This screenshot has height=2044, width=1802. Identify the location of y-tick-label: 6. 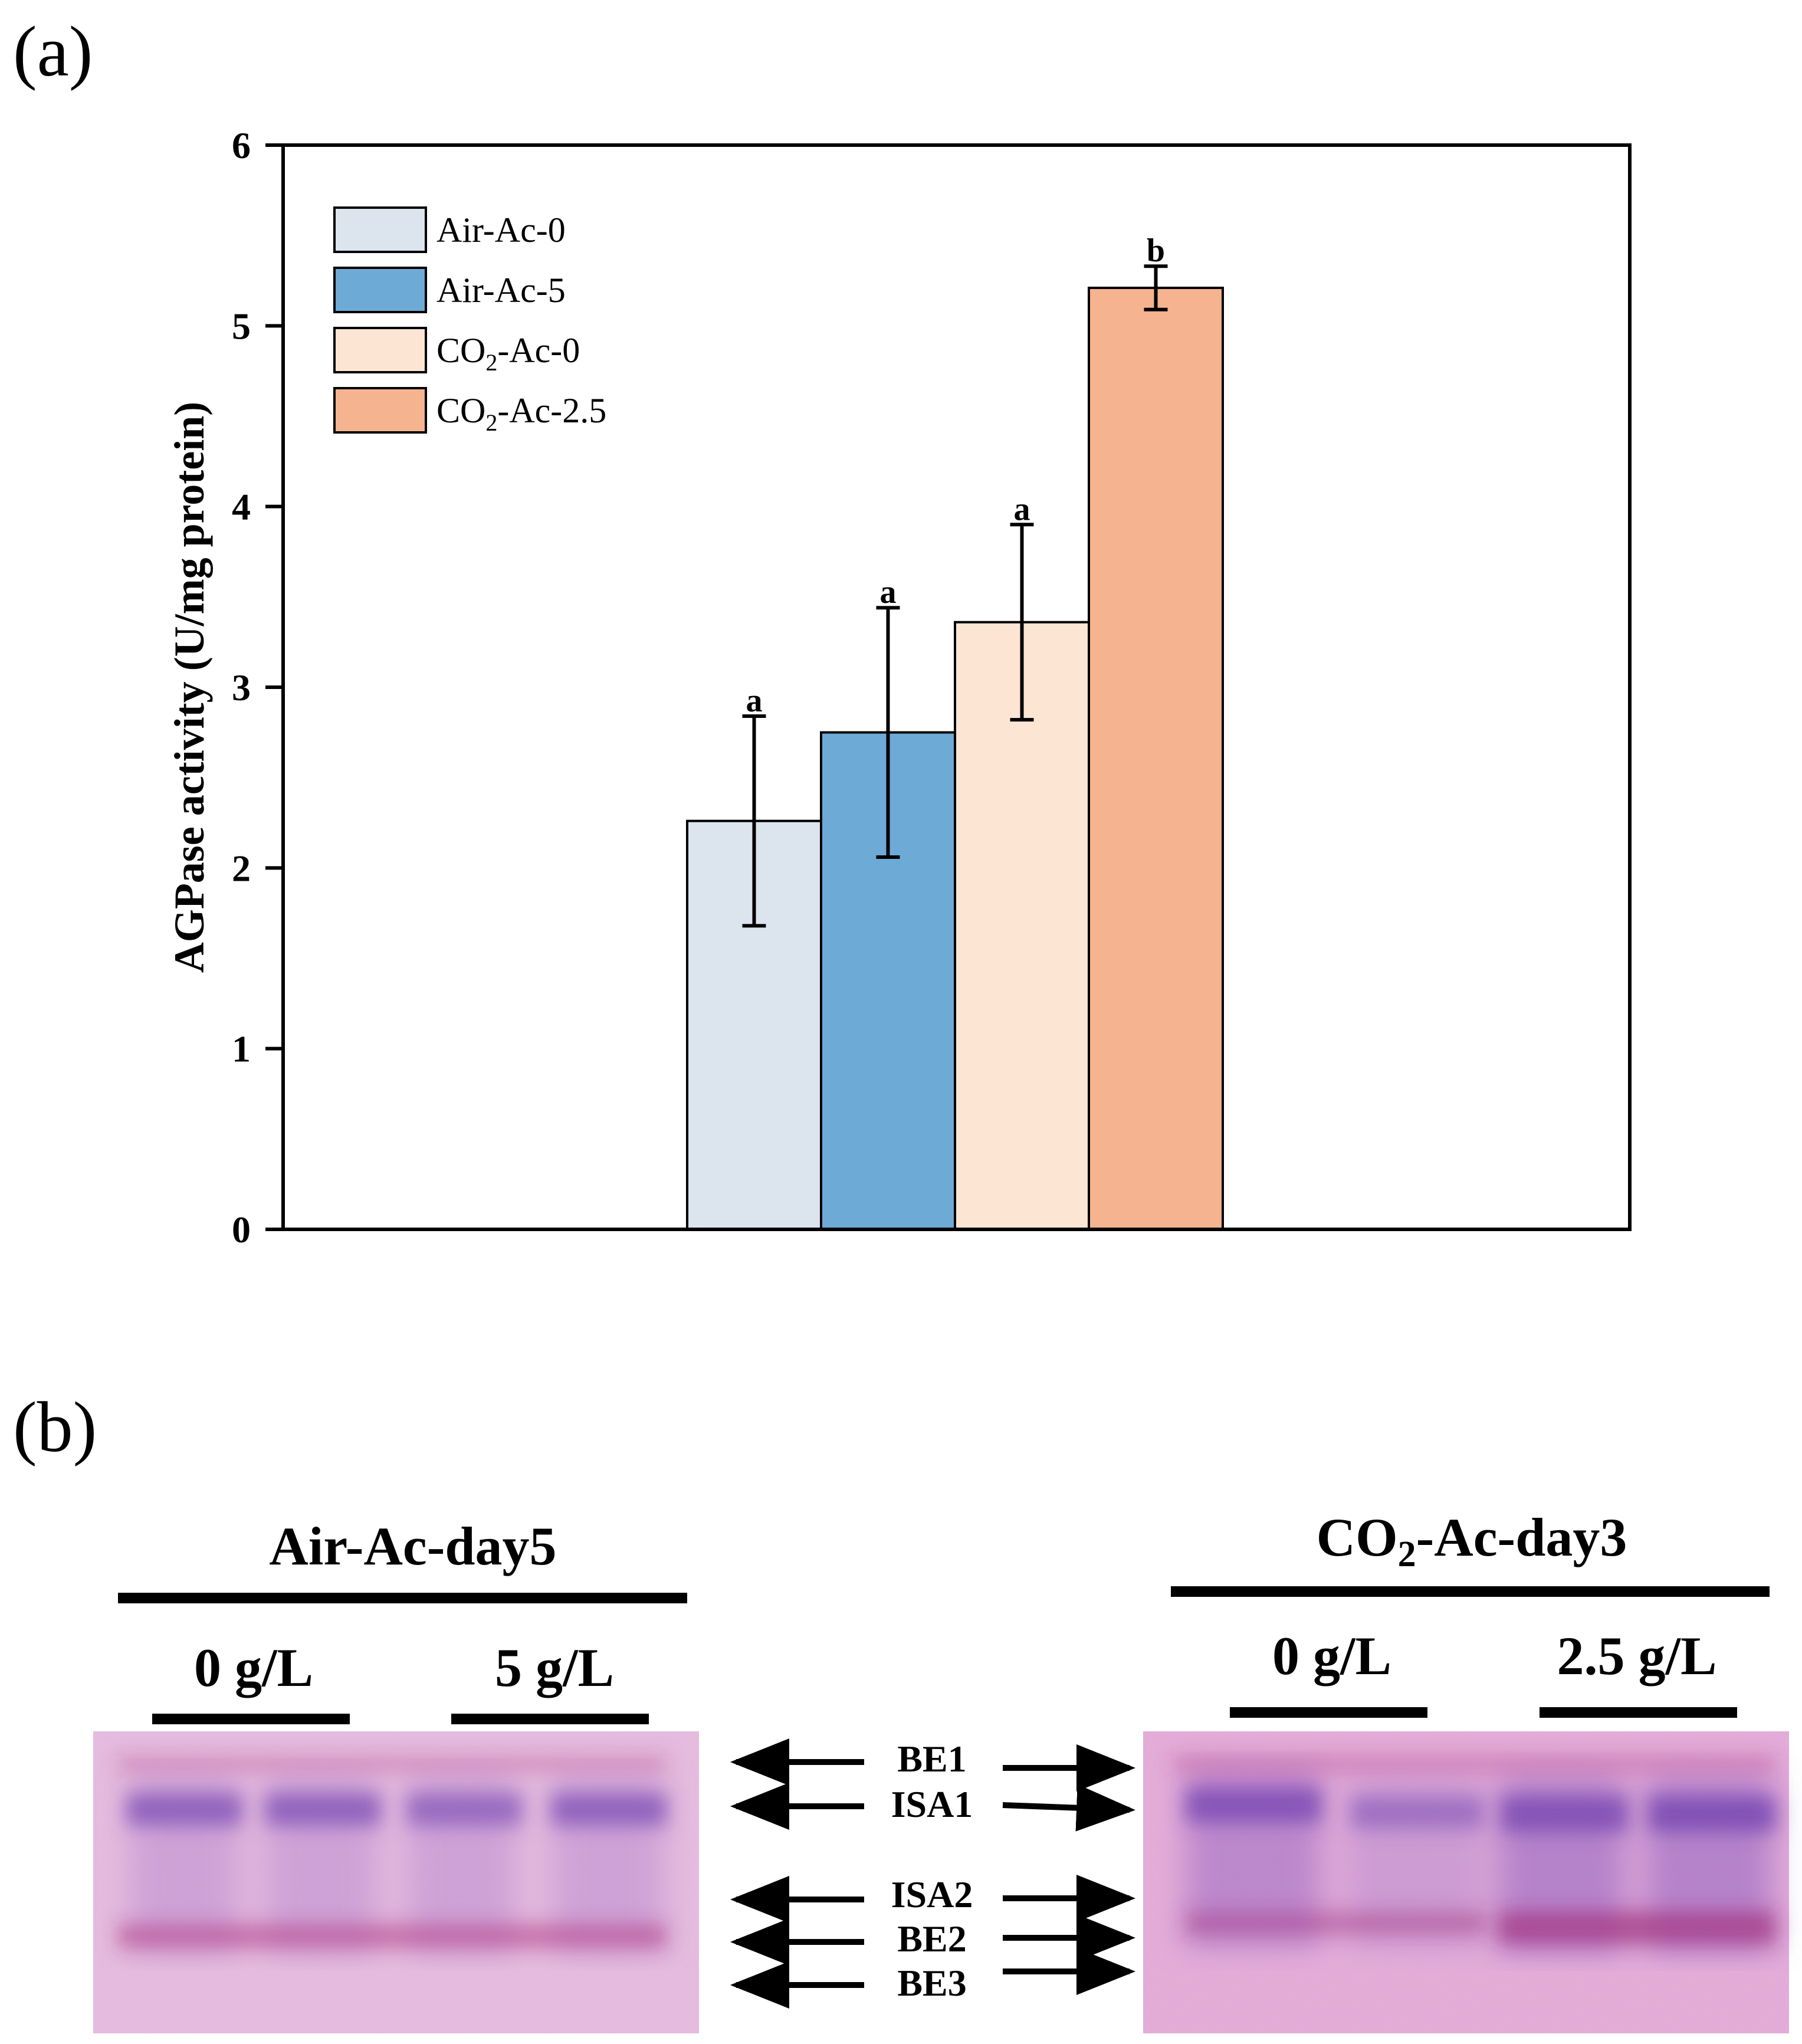
(242, 145).